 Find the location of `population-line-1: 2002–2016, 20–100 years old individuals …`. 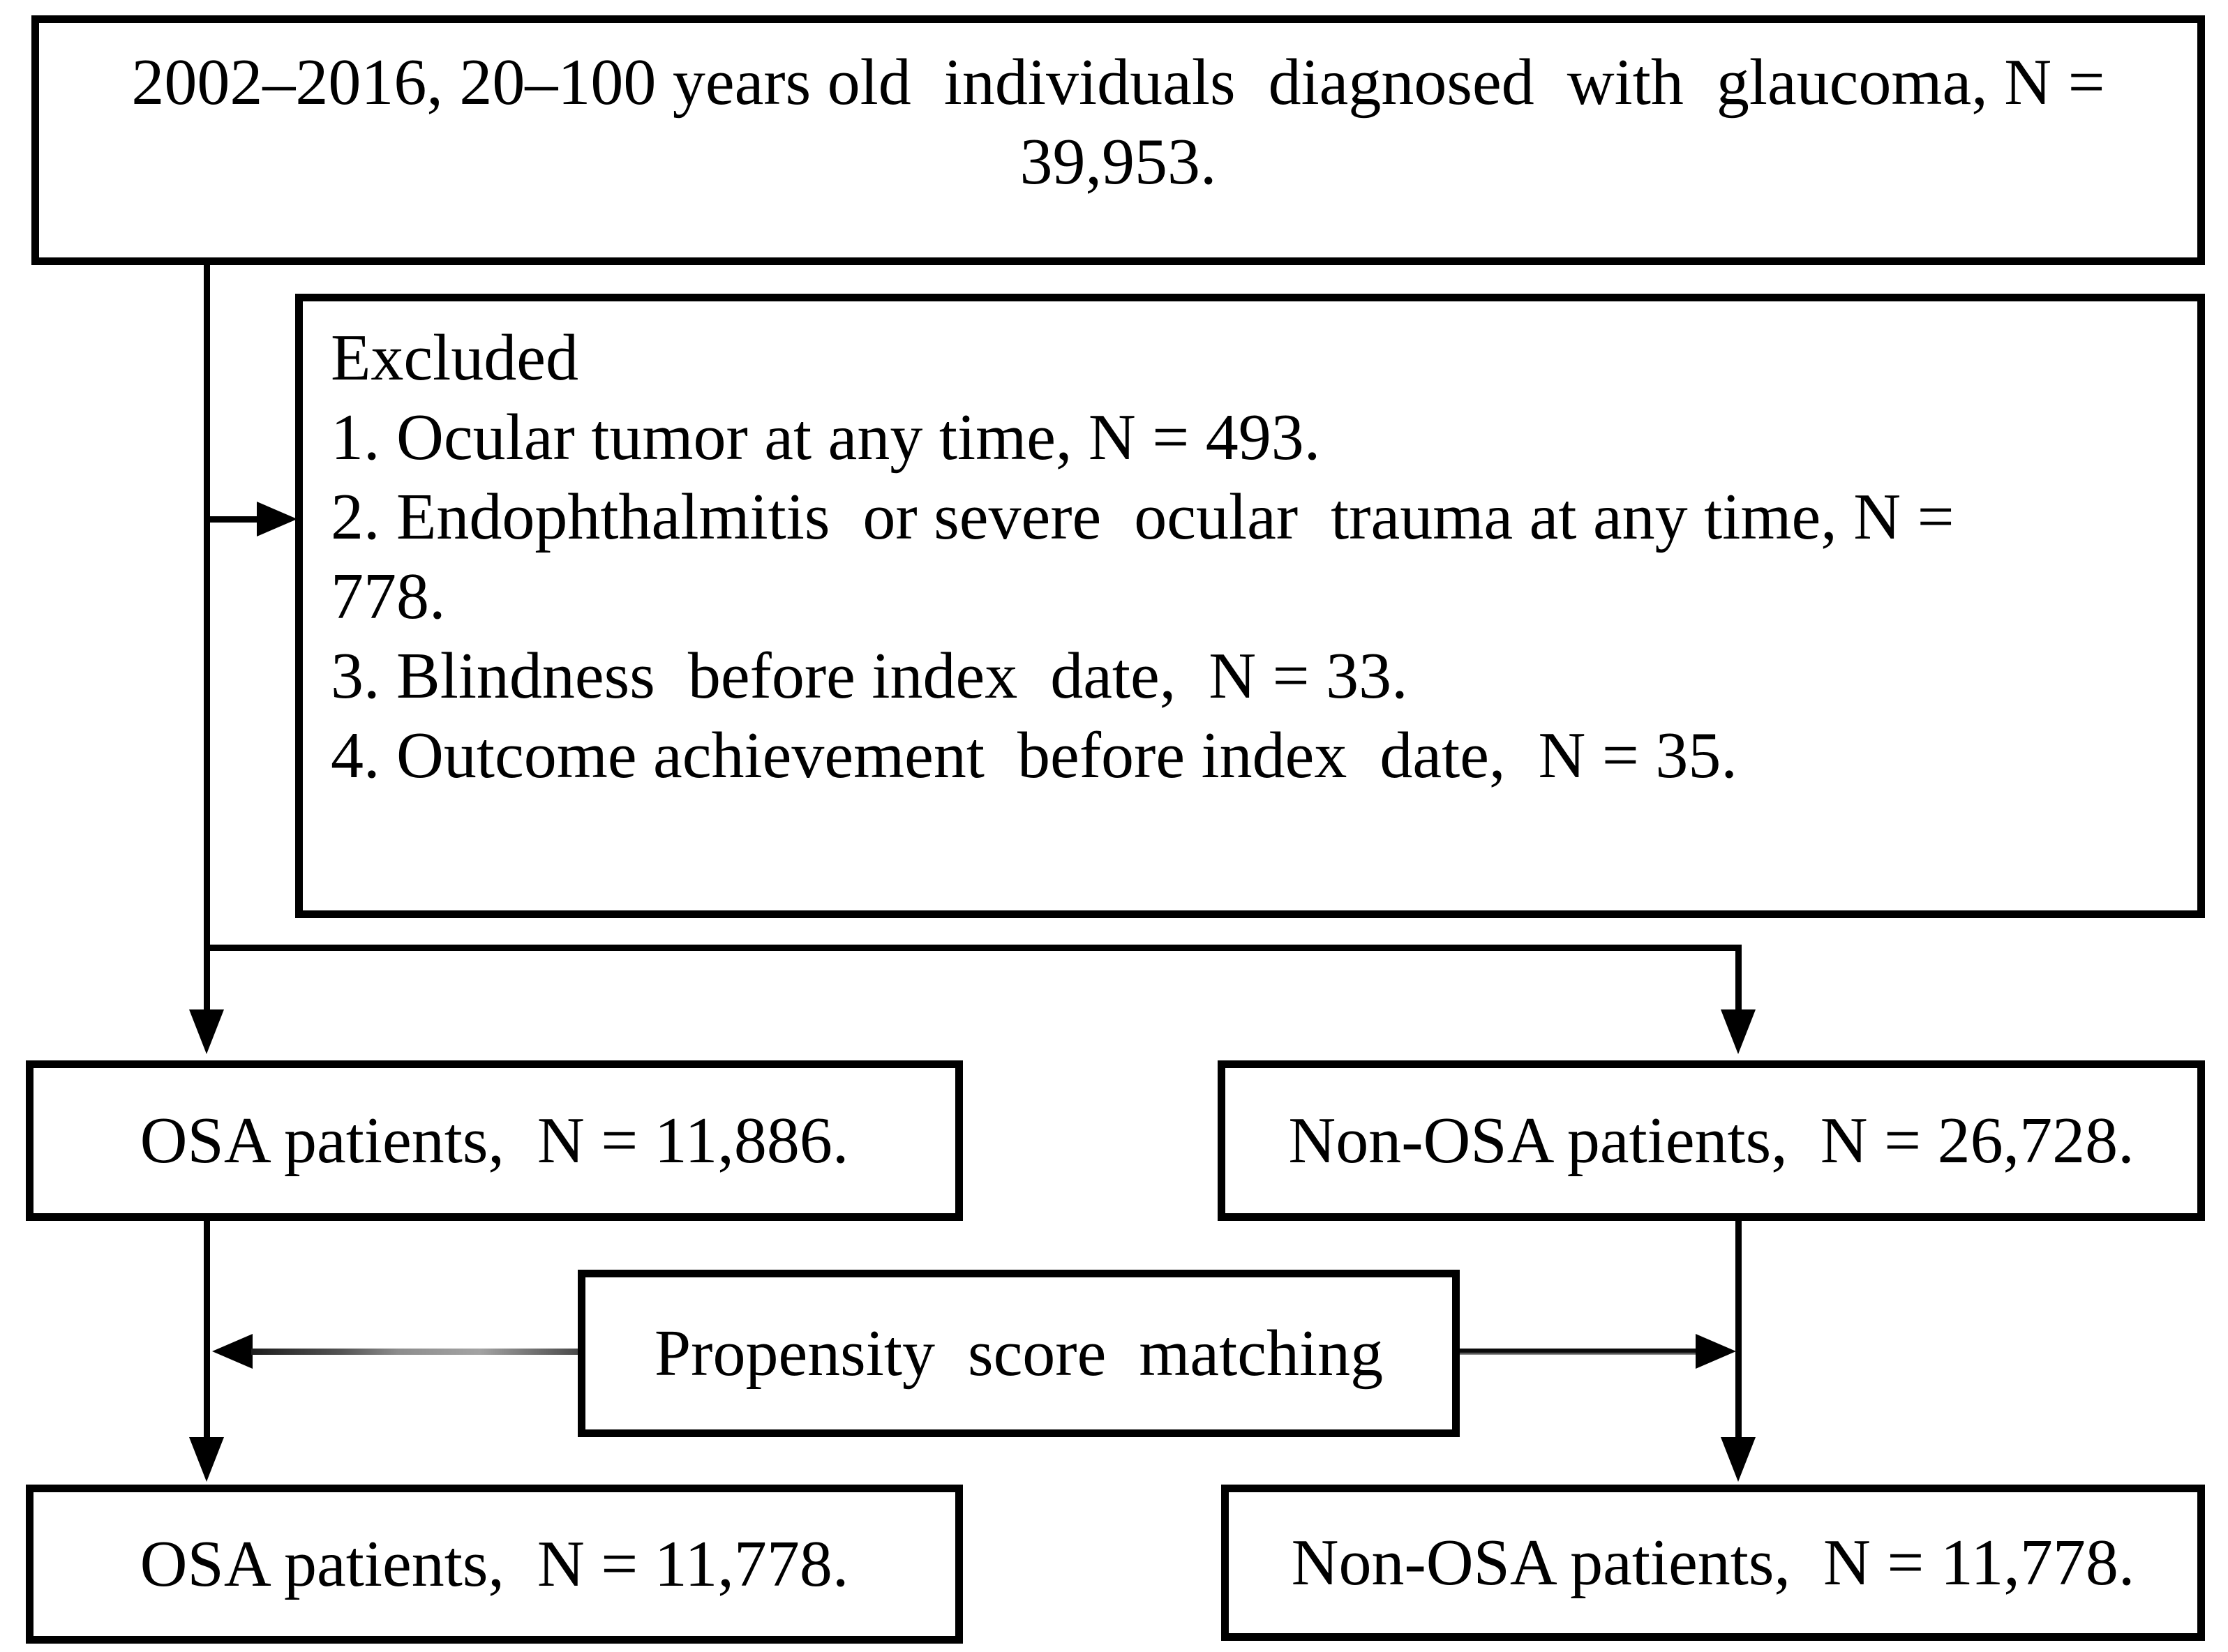

population-line-1: 2002–2016, 20–100 years old individuals … is located at coordinates (1118, 82).